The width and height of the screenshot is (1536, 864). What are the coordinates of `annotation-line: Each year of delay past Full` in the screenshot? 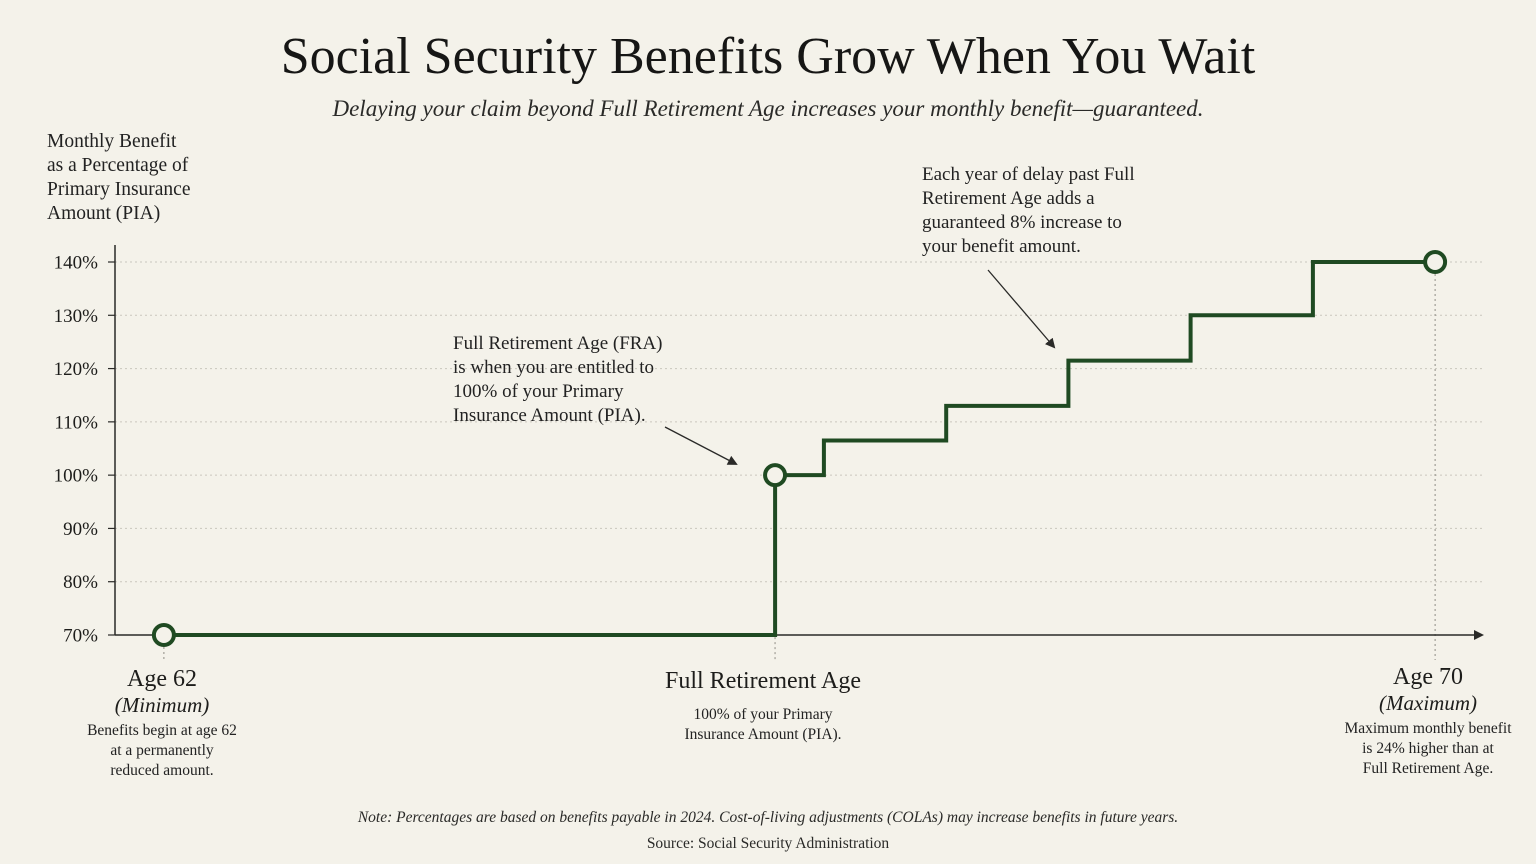 It's located at (1028, 174).